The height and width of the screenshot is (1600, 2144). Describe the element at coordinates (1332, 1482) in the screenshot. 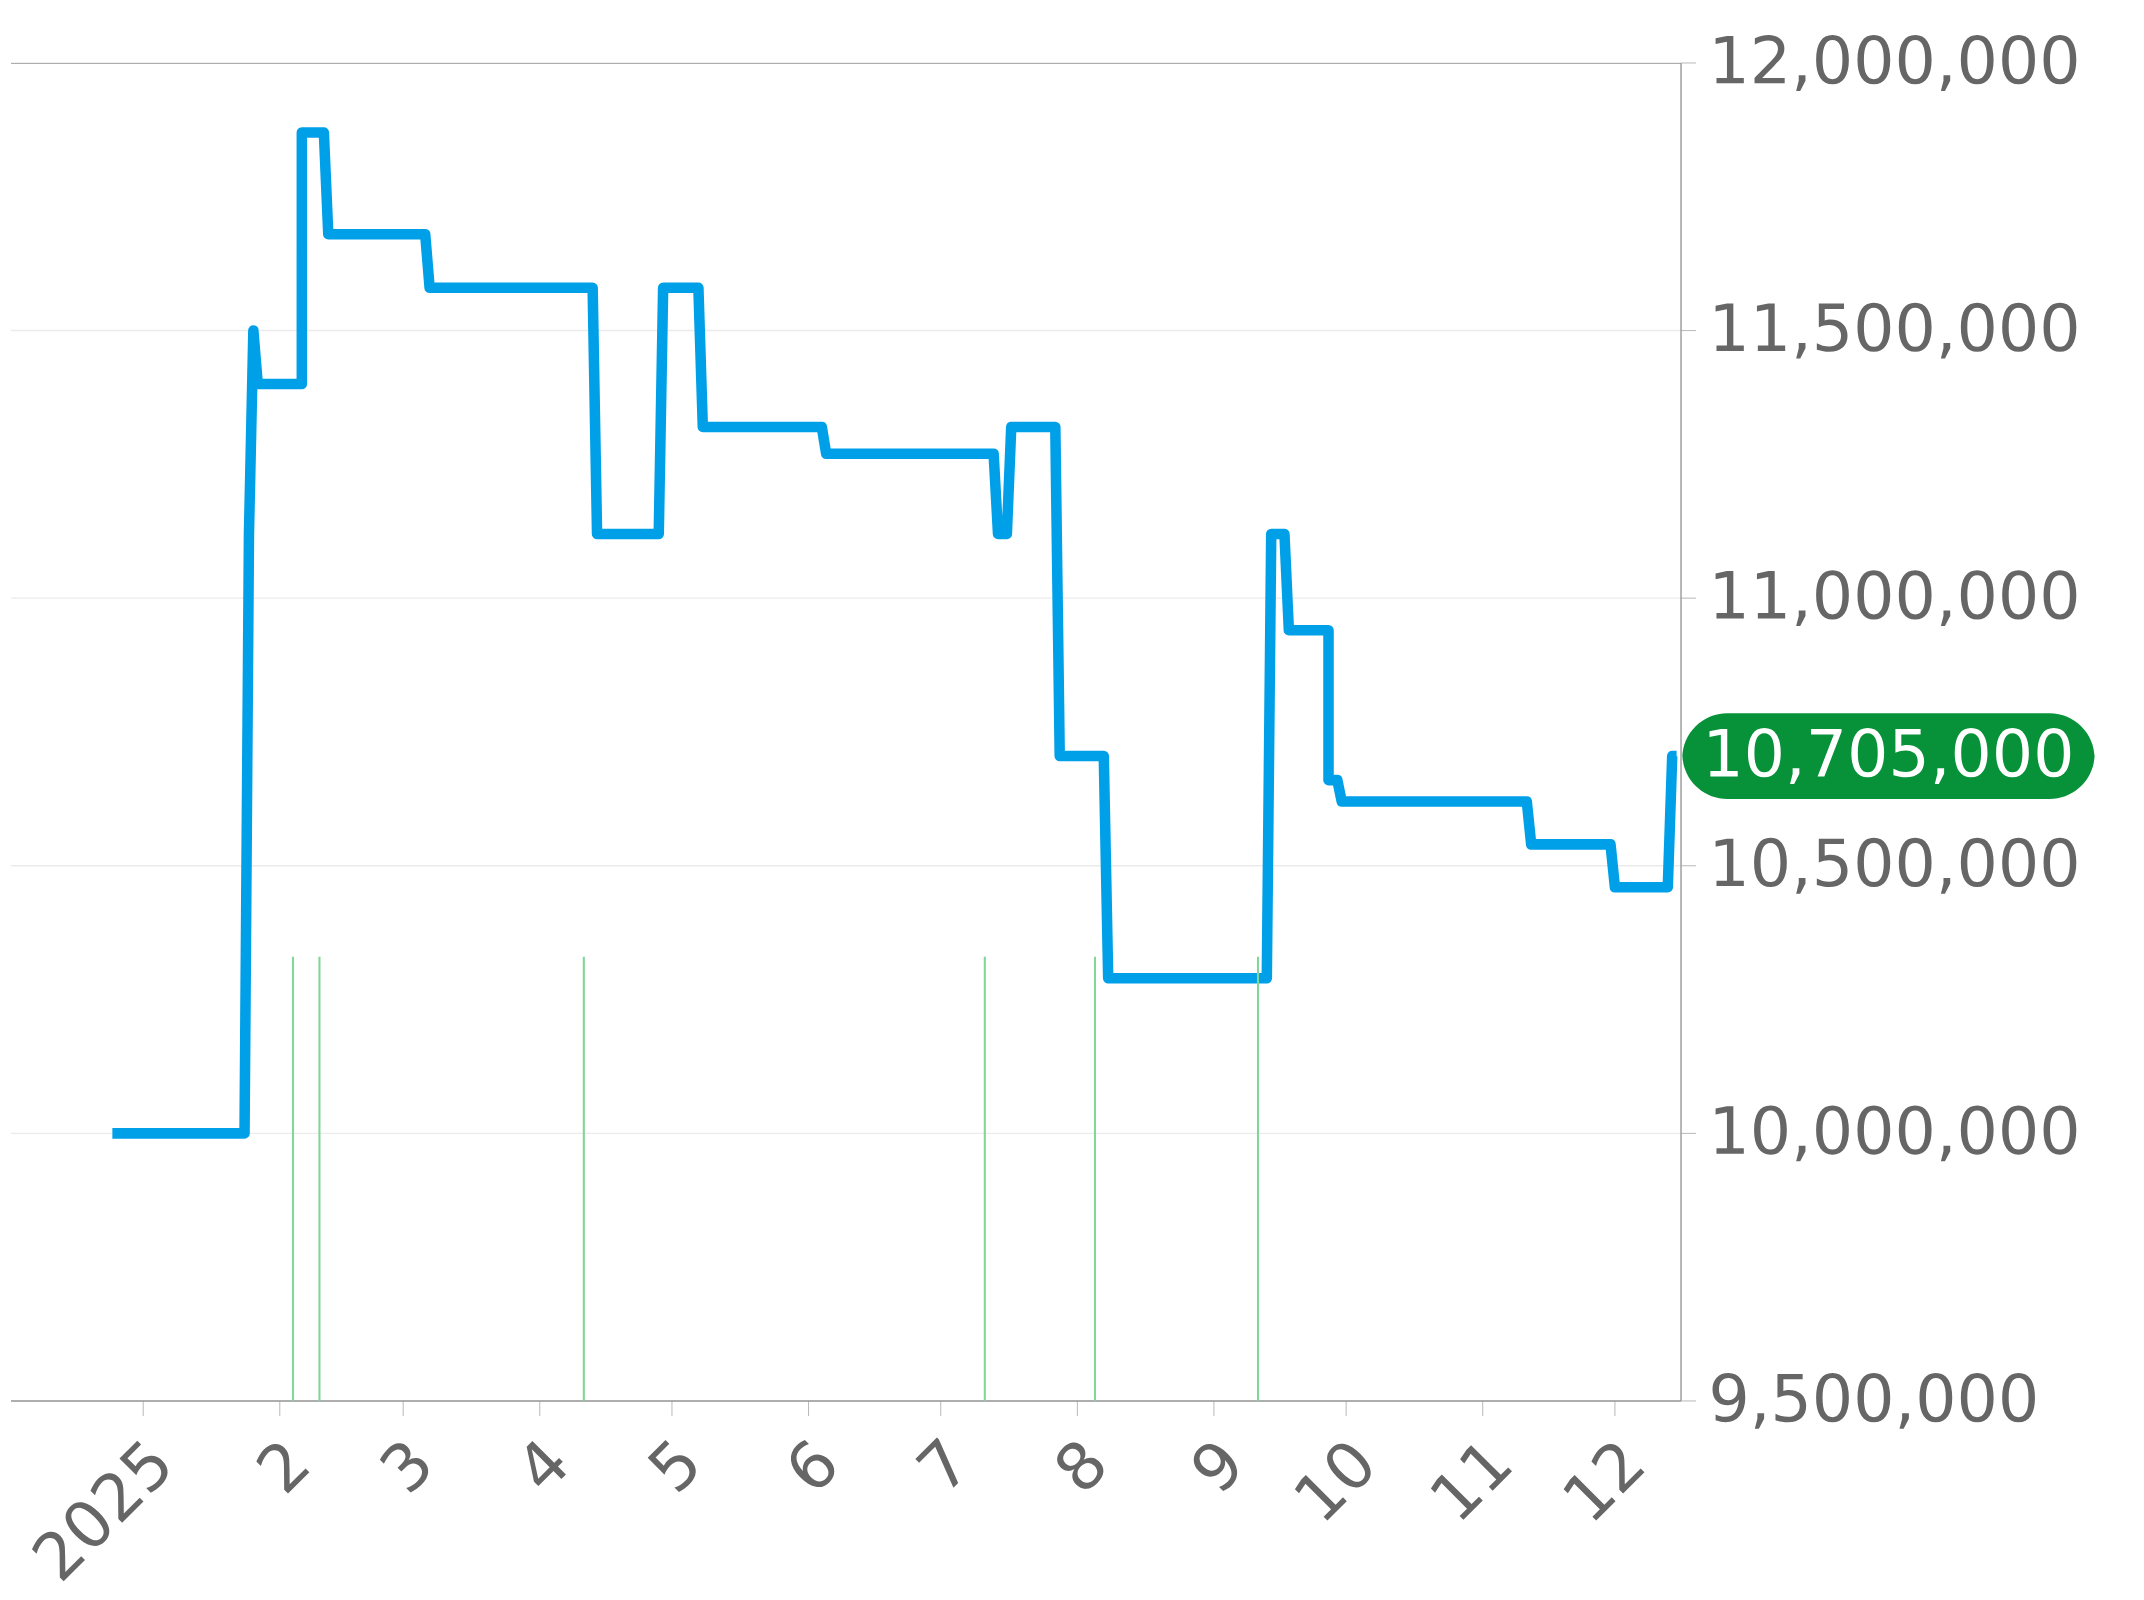

I see `x-tick-label: 10` at that location.